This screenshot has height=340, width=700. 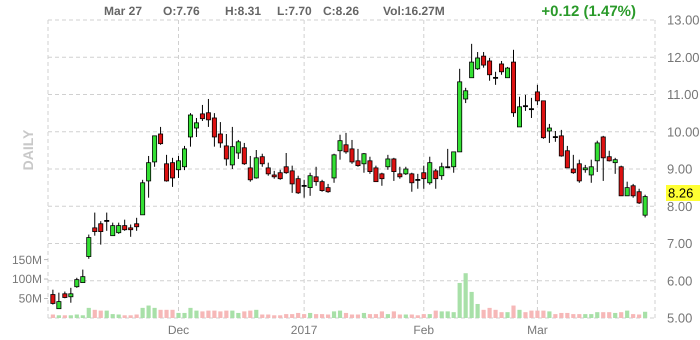 What do you see at coordinates (414, 11) in the screenshot?
I see `text: Vol:16.27M` at bounding box center [414, 11].